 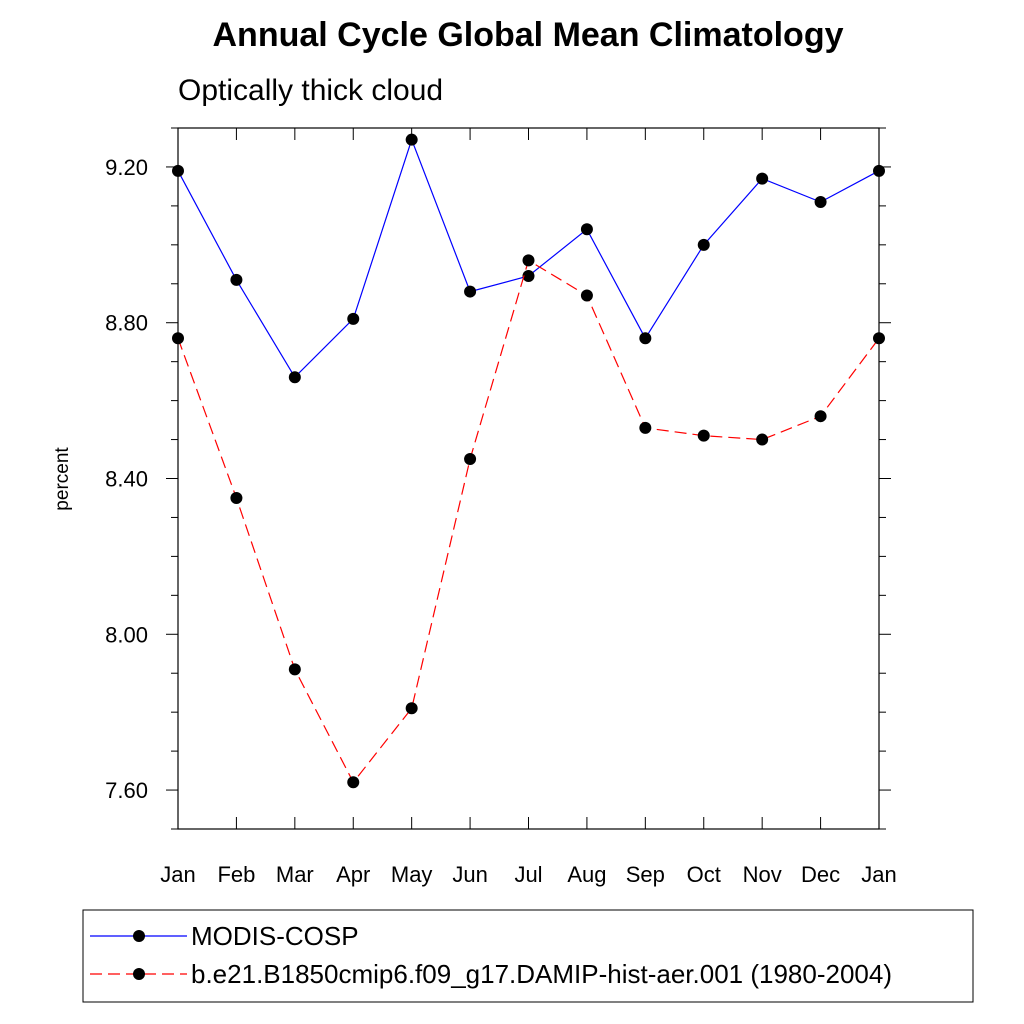 I want to click on x-tick-label: Apr, so click(x=353, y=874).